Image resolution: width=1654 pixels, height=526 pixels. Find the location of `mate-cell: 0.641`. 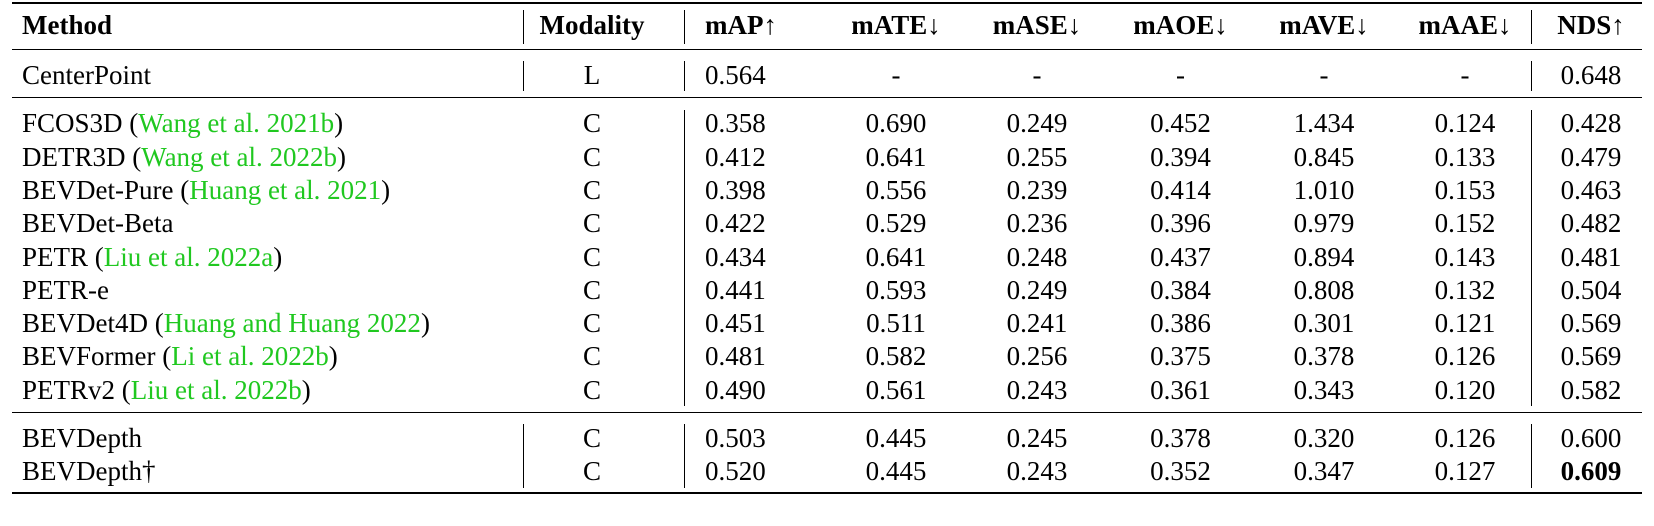

mate-cell: 0.641 is located at coordinates (896, 157).